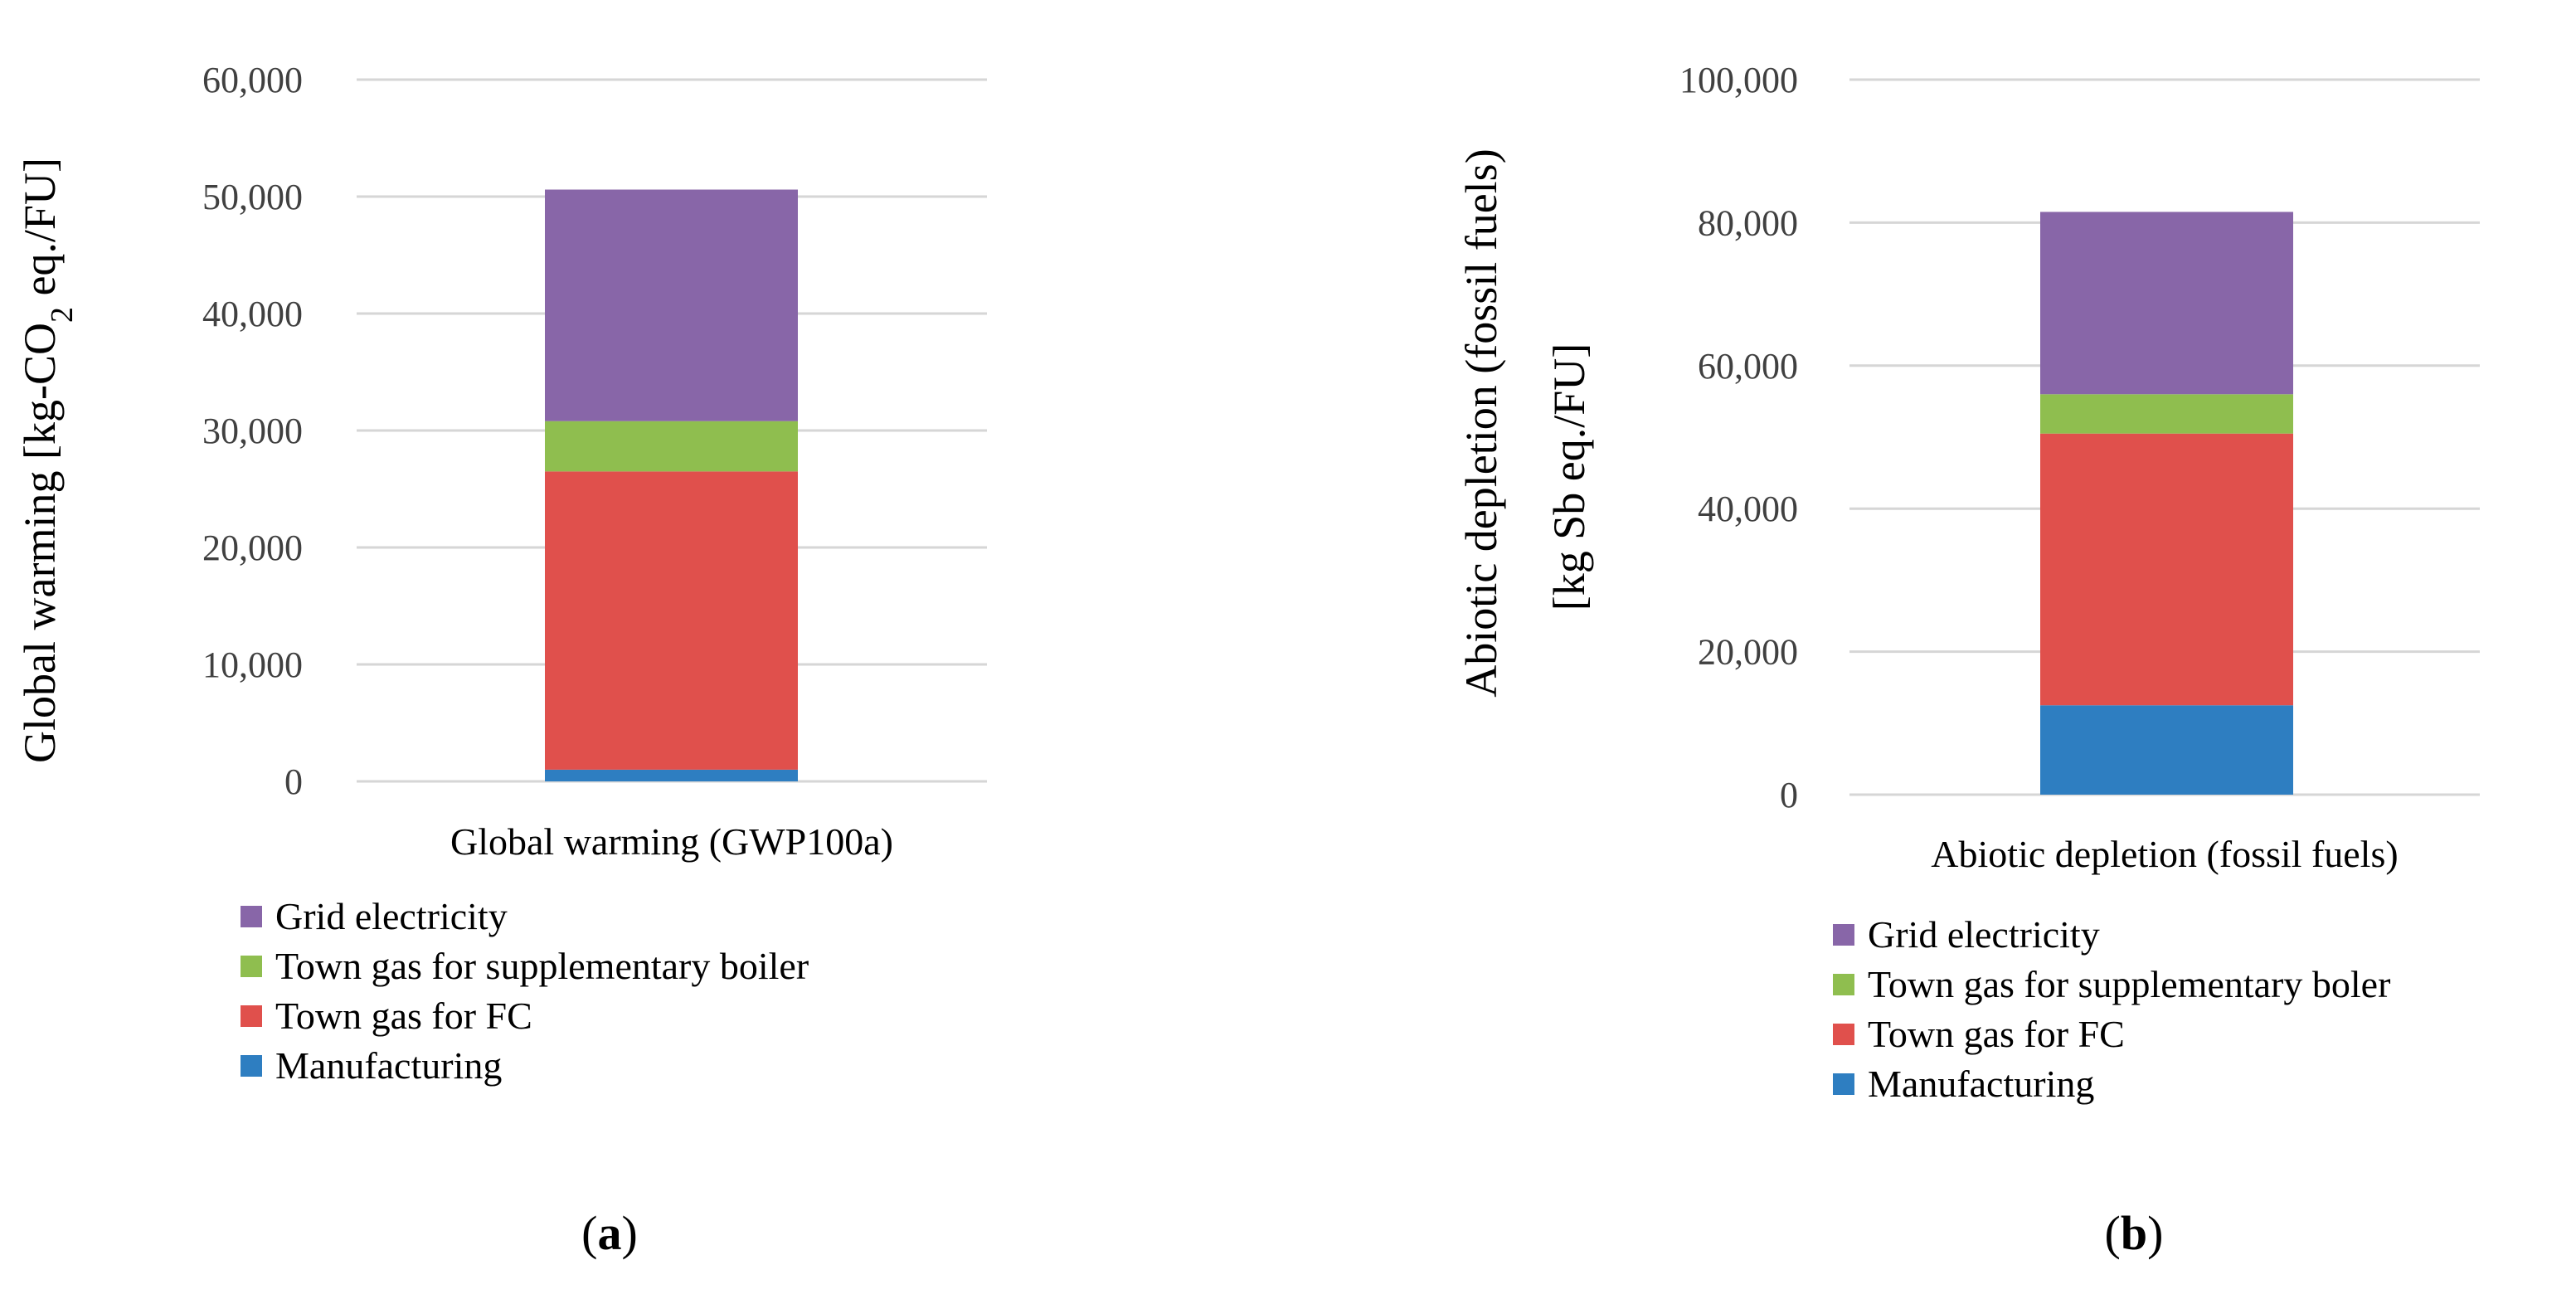 Image resolution: width=2576 pixels, height=1294 pixels. Describe the element at coordinates (252, 197) in the screenshot. I see `y-tick-label: 50,000` at that location.